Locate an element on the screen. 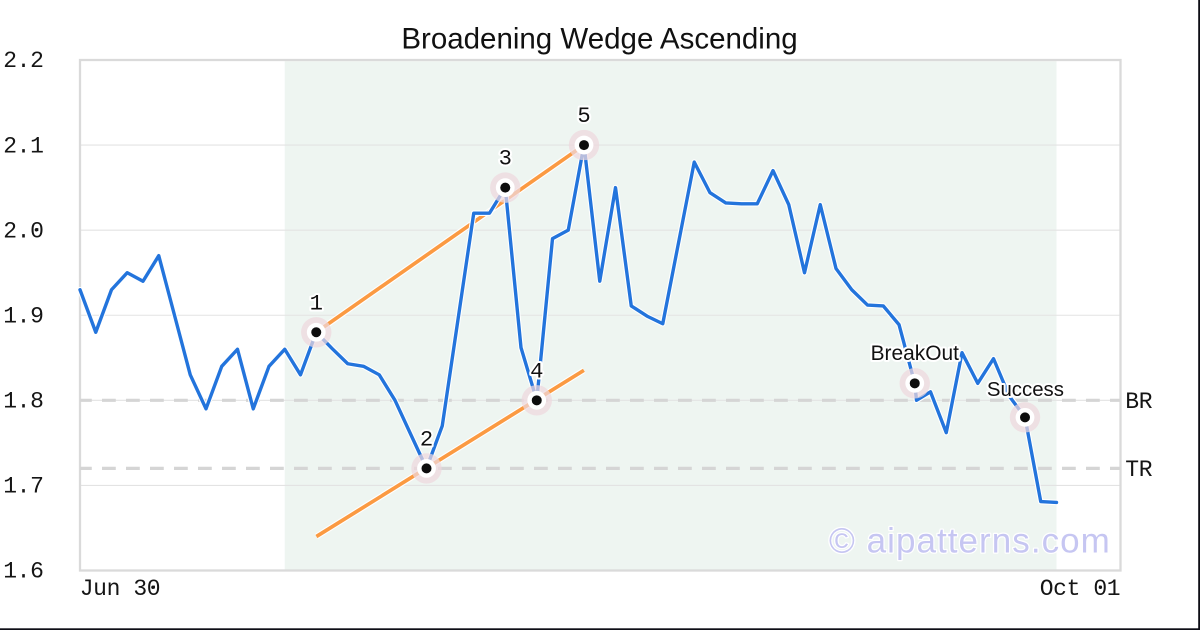 This screenshot has height=630, width=1200. svg-text: 1.9 is located at coordinates (23, 316).